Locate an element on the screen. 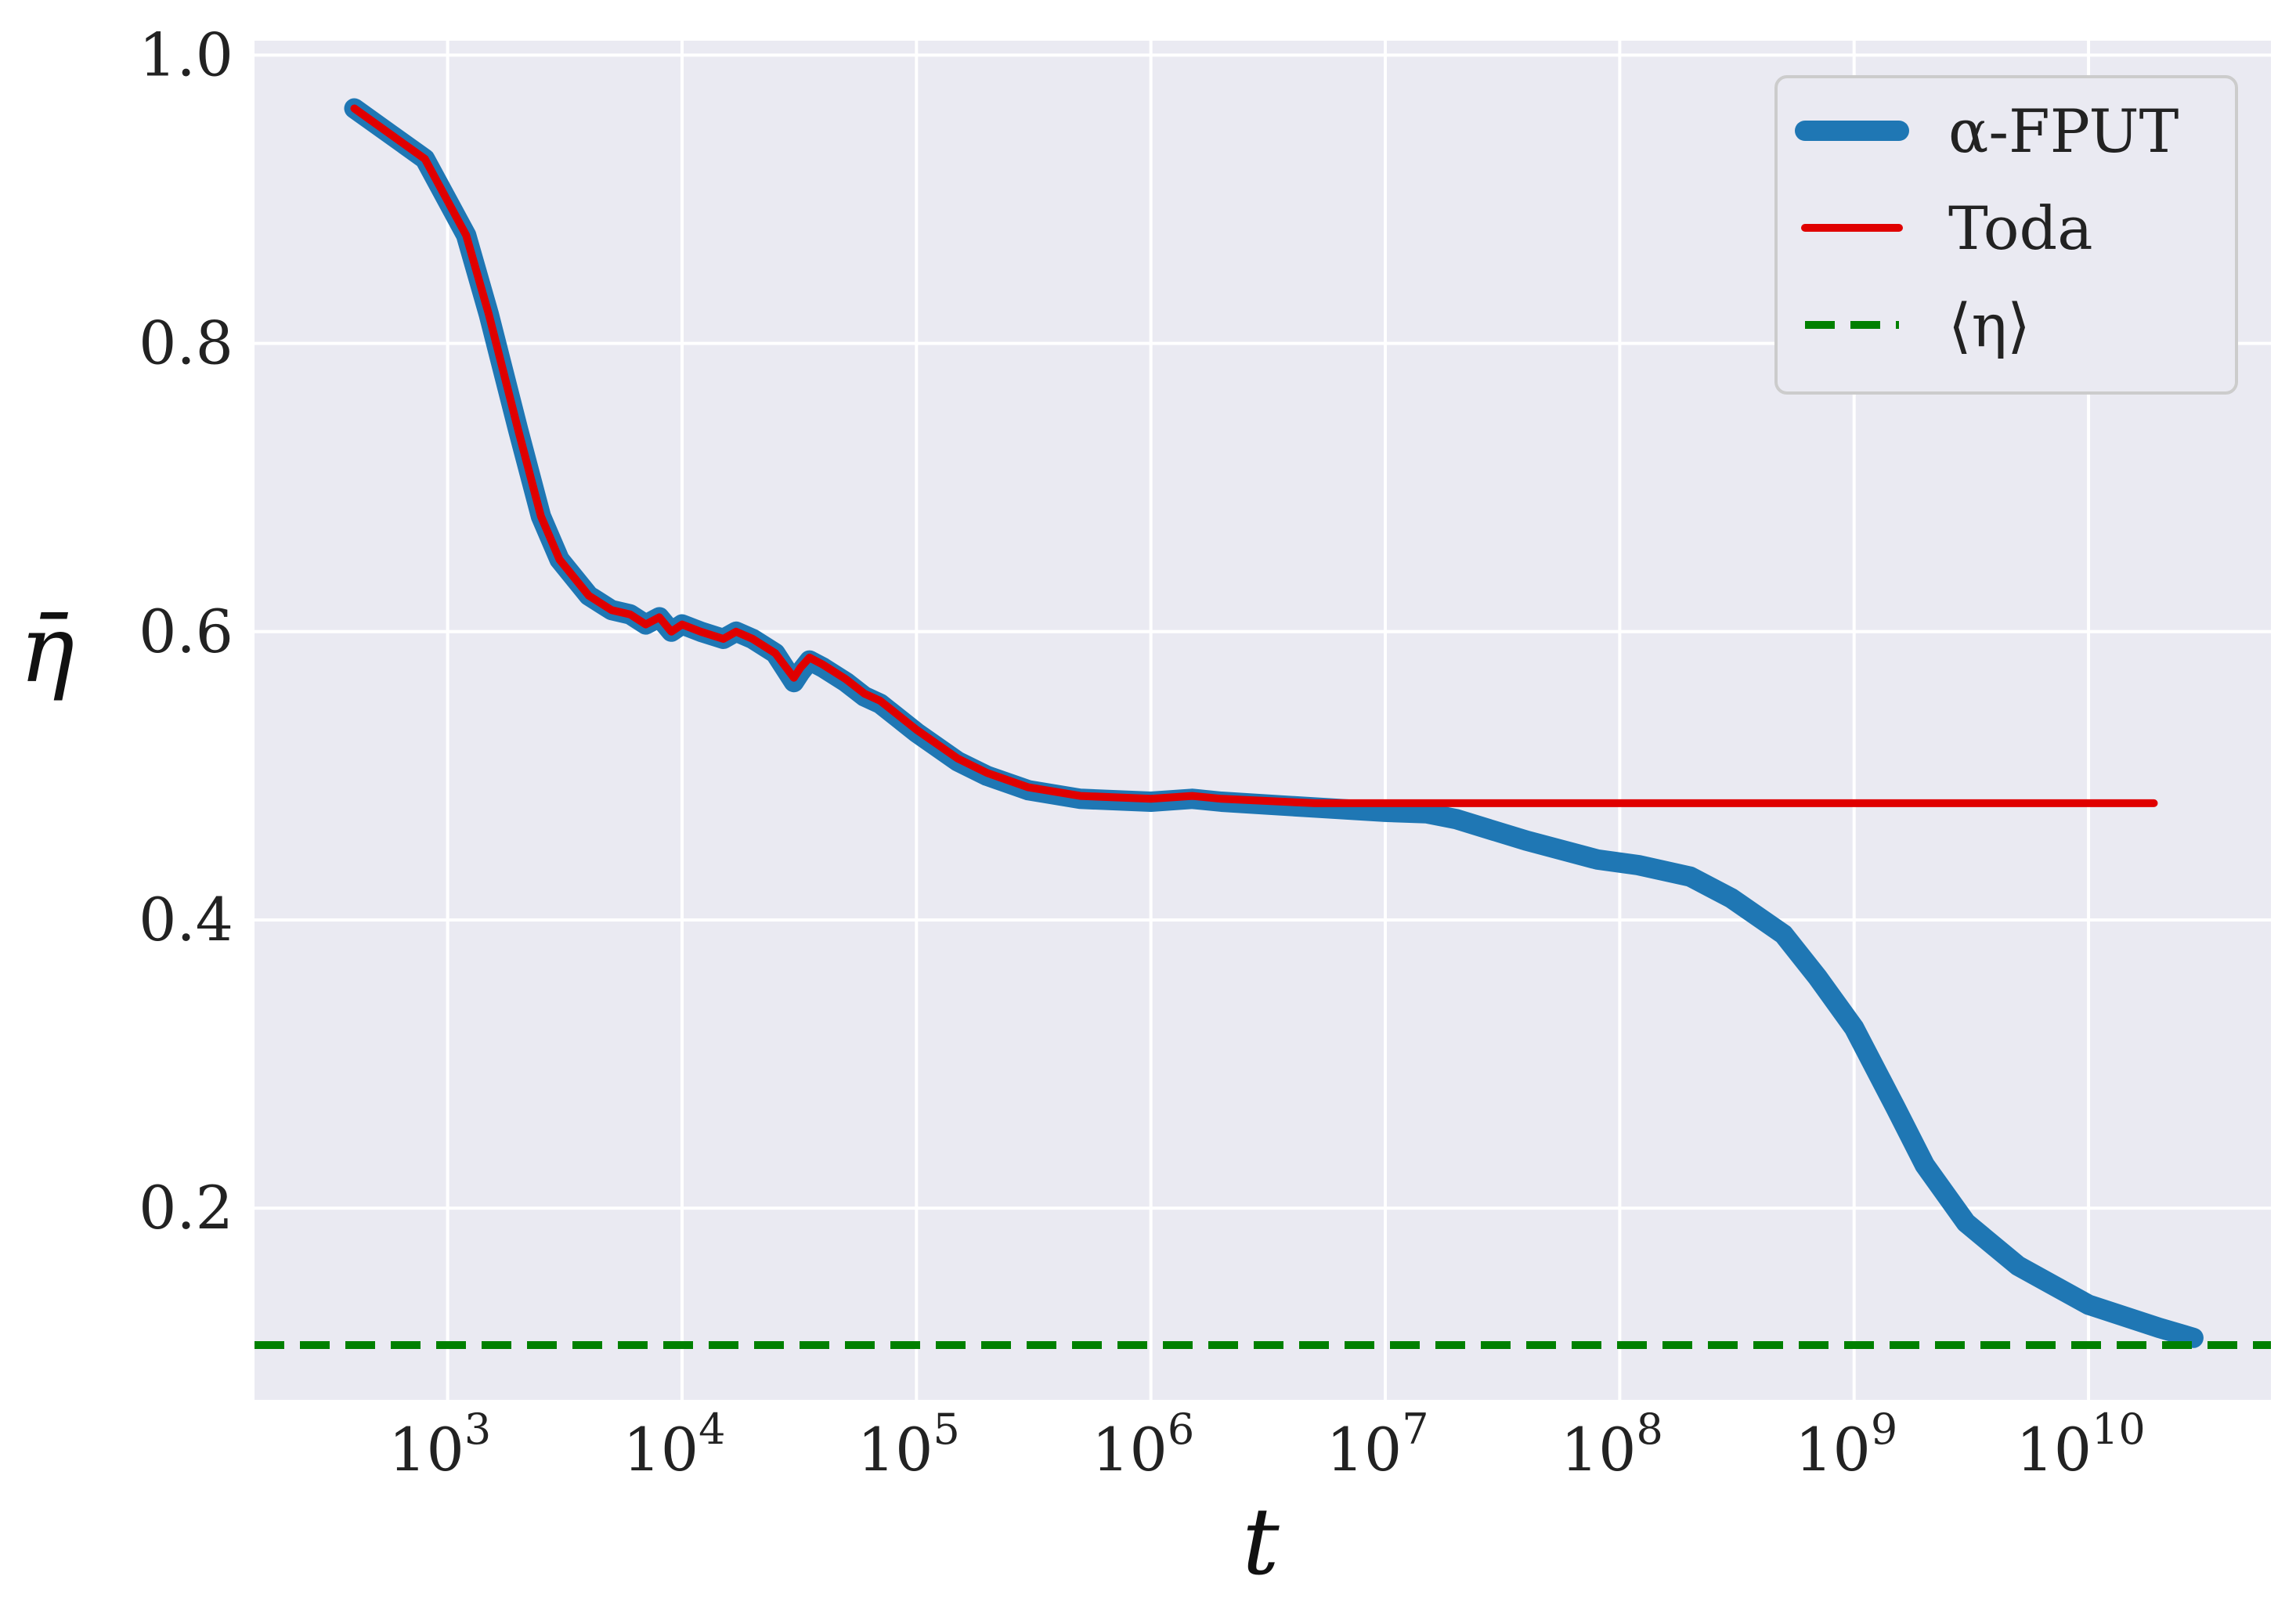 The width and height of the screenshot is (2296, 1605). x-tick-label: 10⁴ is located at coordinates (674, 1444).